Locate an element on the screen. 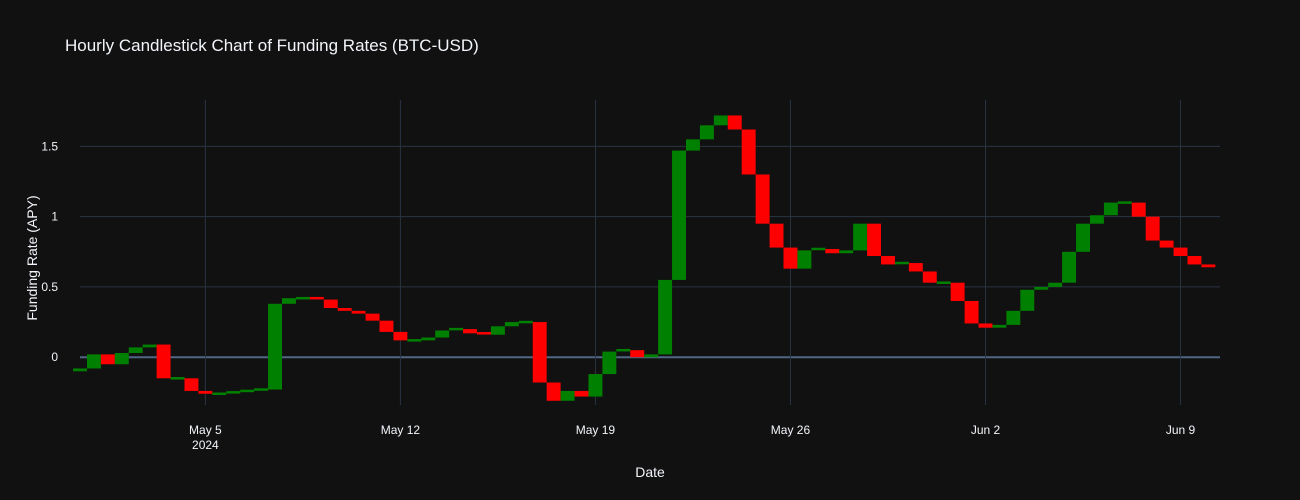 The width and height of the screenshot is (1300, 500). x-tick-label: May 12 is located at coordinates (401, 430).